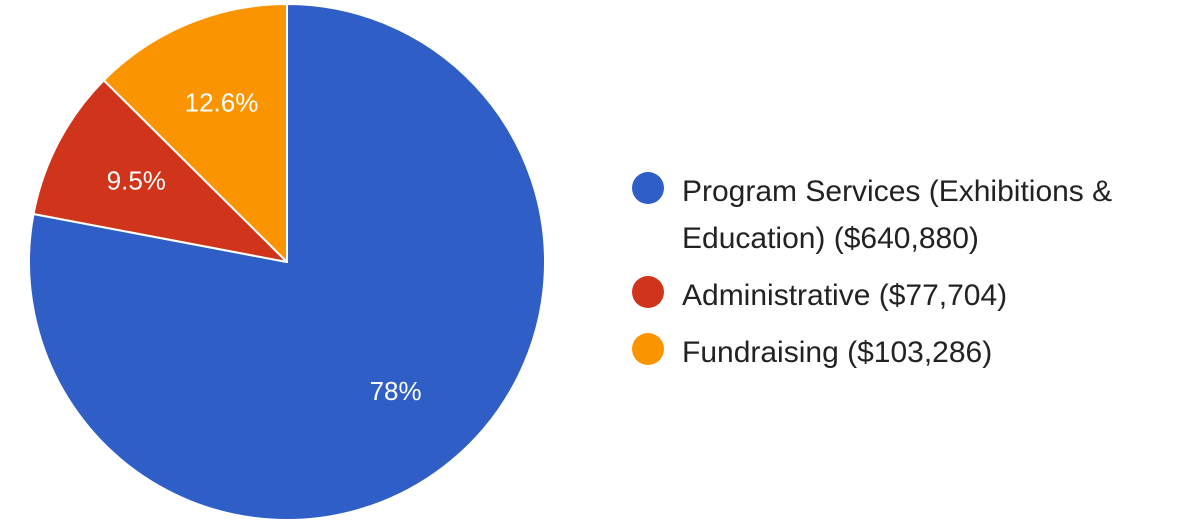  I want to click on pie-slice-administrative, so click(160, 171).